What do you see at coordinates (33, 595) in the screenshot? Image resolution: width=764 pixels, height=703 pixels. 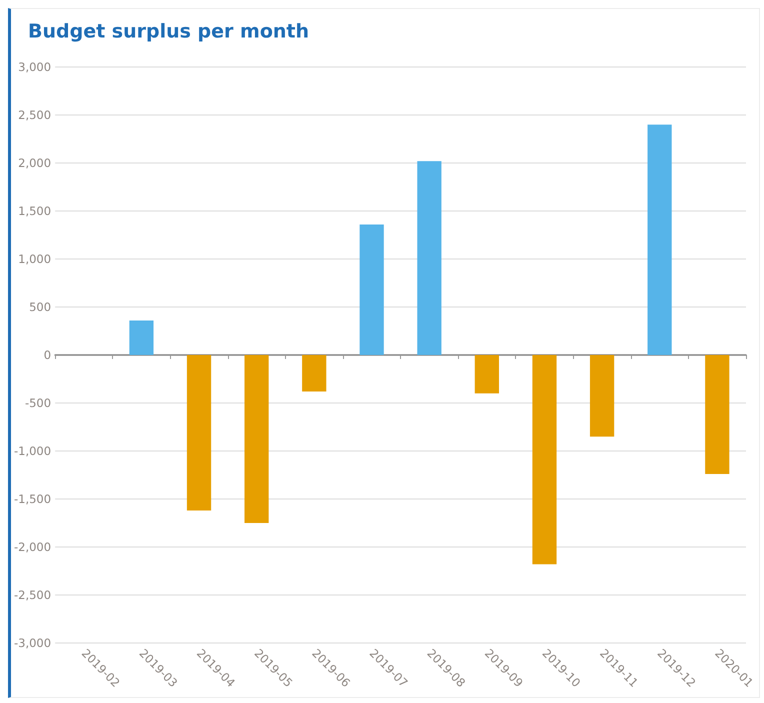 I see `y-tick-label: -2,500` at bounding box center [33, 595].